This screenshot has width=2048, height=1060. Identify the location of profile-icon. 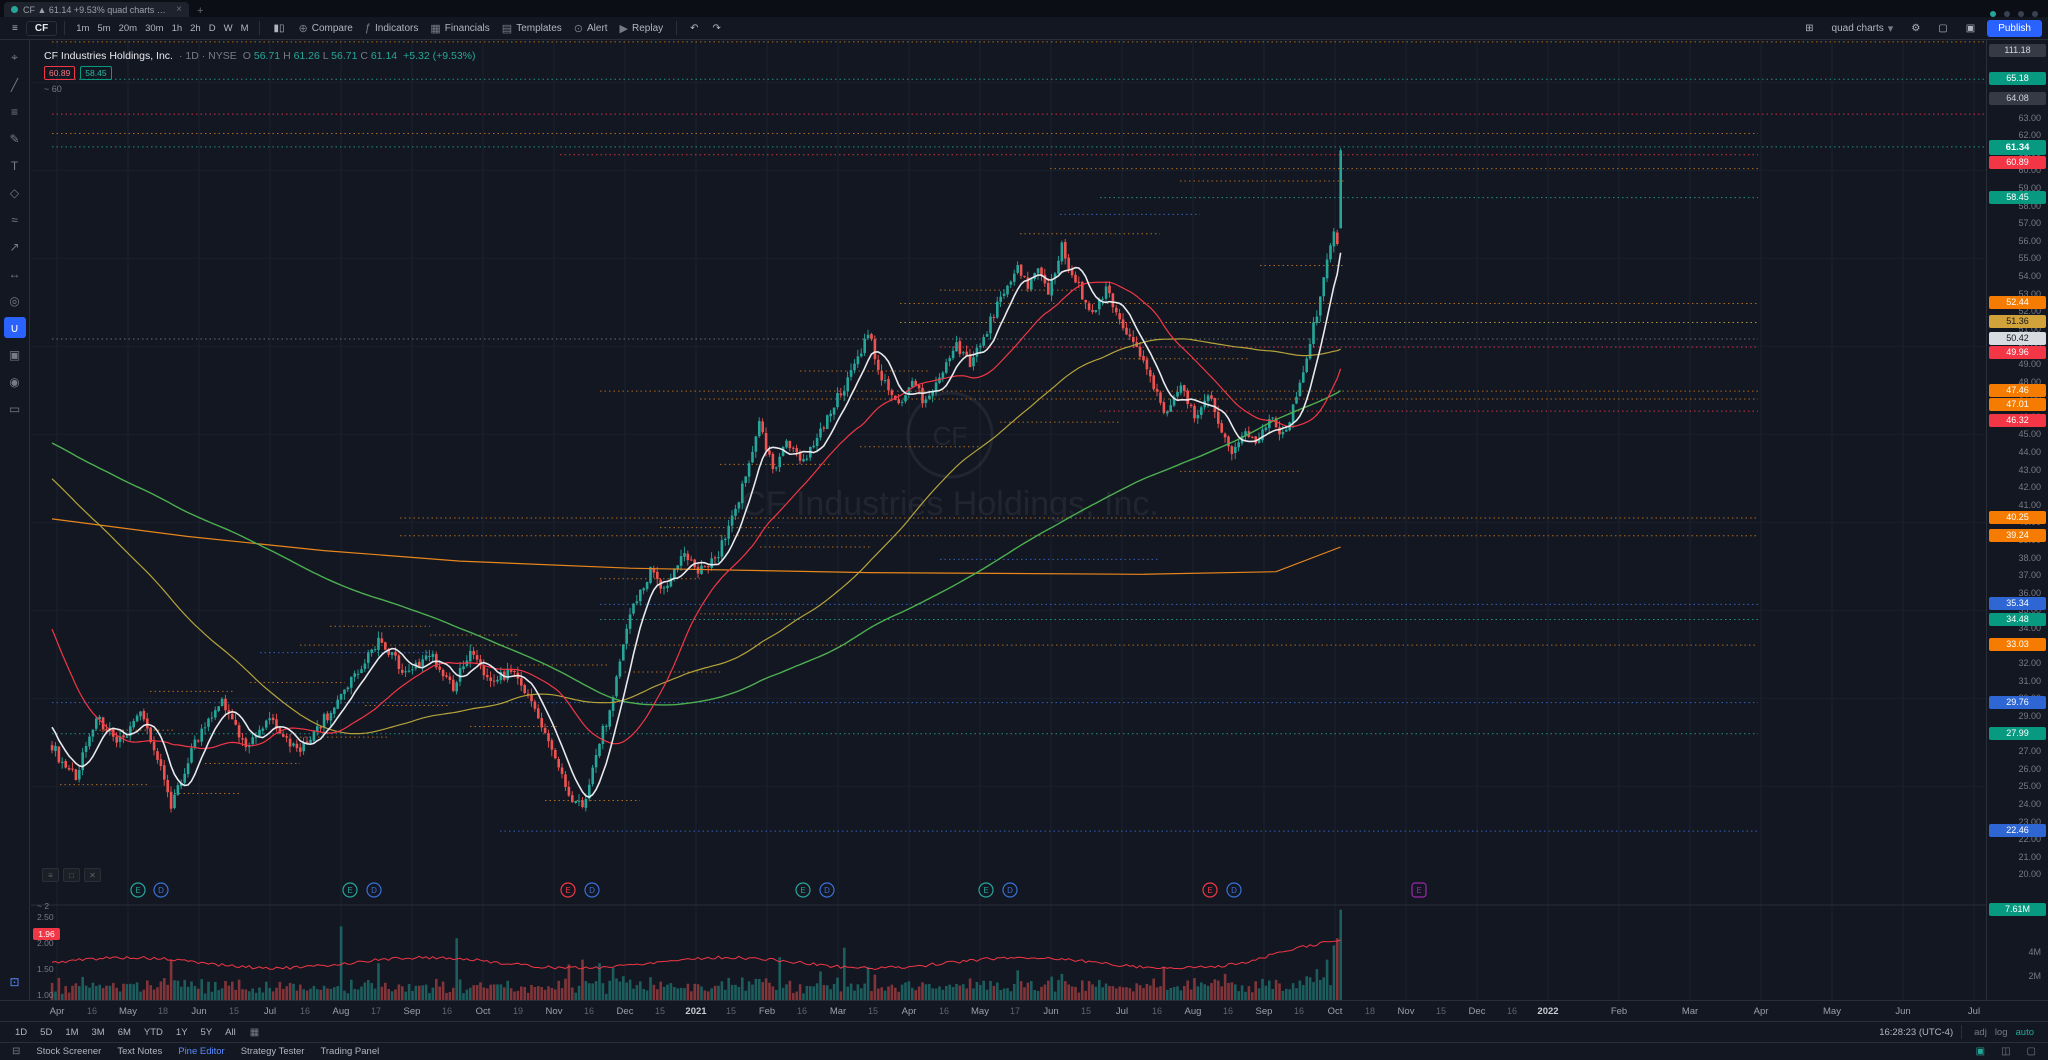
(2021, 14).